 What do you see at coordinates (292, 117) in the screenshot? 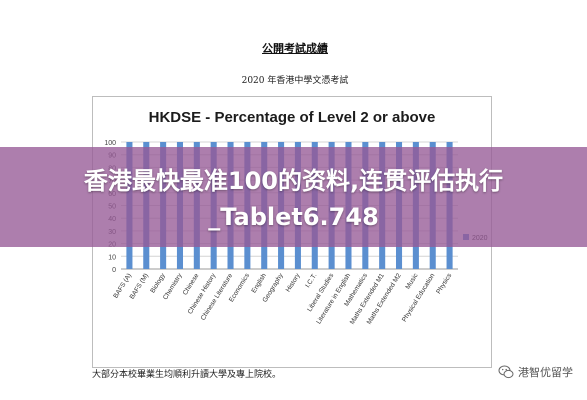
I see `chart-title: HKDSE - Percentage of Level 2 or above` at bounding box center [292, 117].